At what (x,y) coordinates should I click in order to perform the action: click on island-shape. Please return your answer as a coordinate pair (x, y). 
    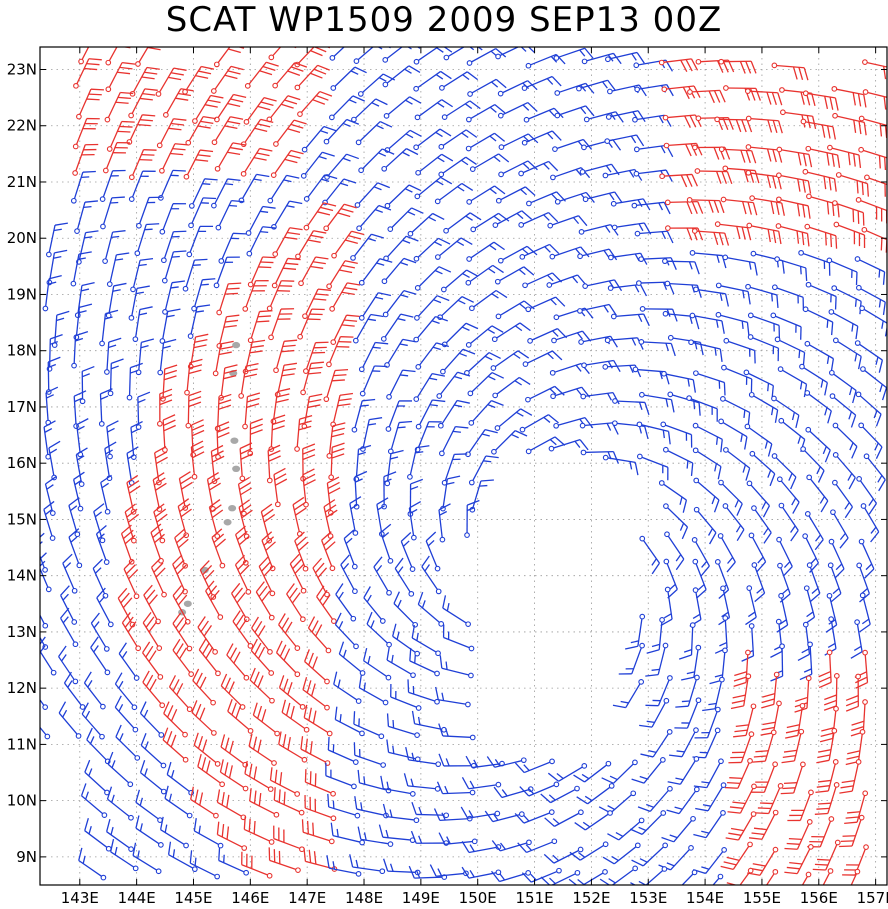
    Looking at the image, I should click on (232, 508).